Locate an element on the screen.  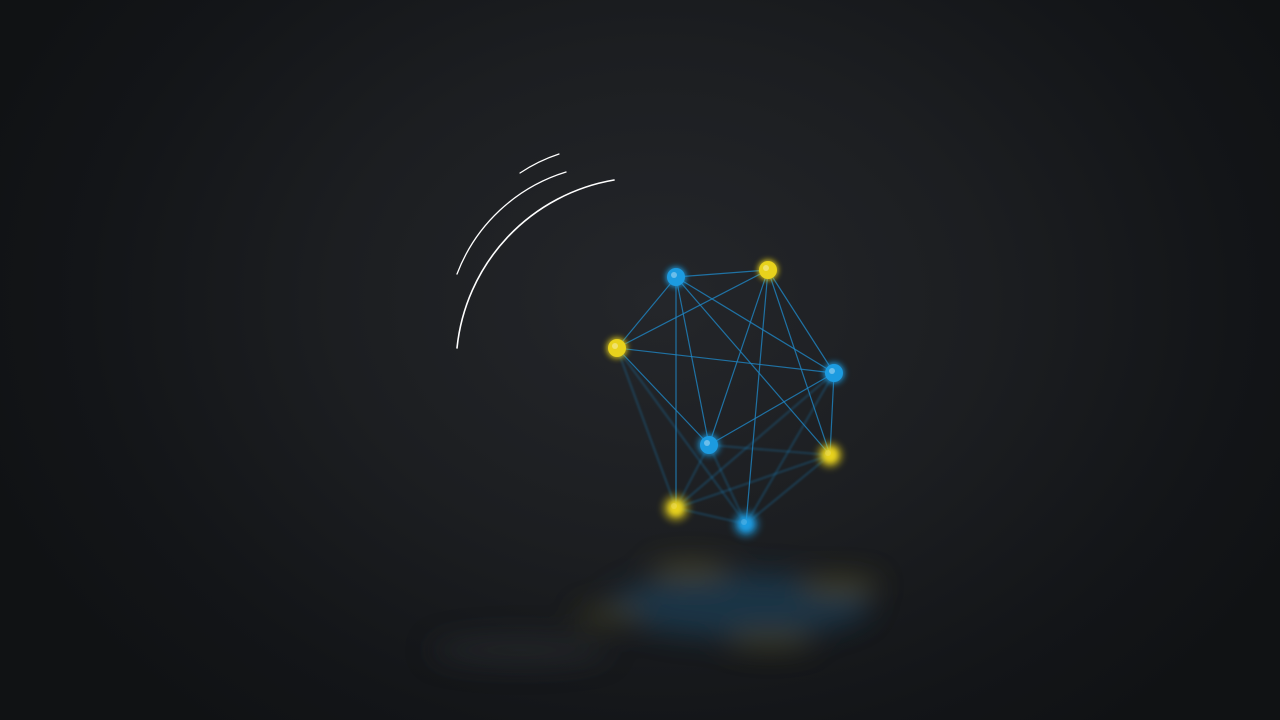
network-edges is located at coordinates (725, 397).